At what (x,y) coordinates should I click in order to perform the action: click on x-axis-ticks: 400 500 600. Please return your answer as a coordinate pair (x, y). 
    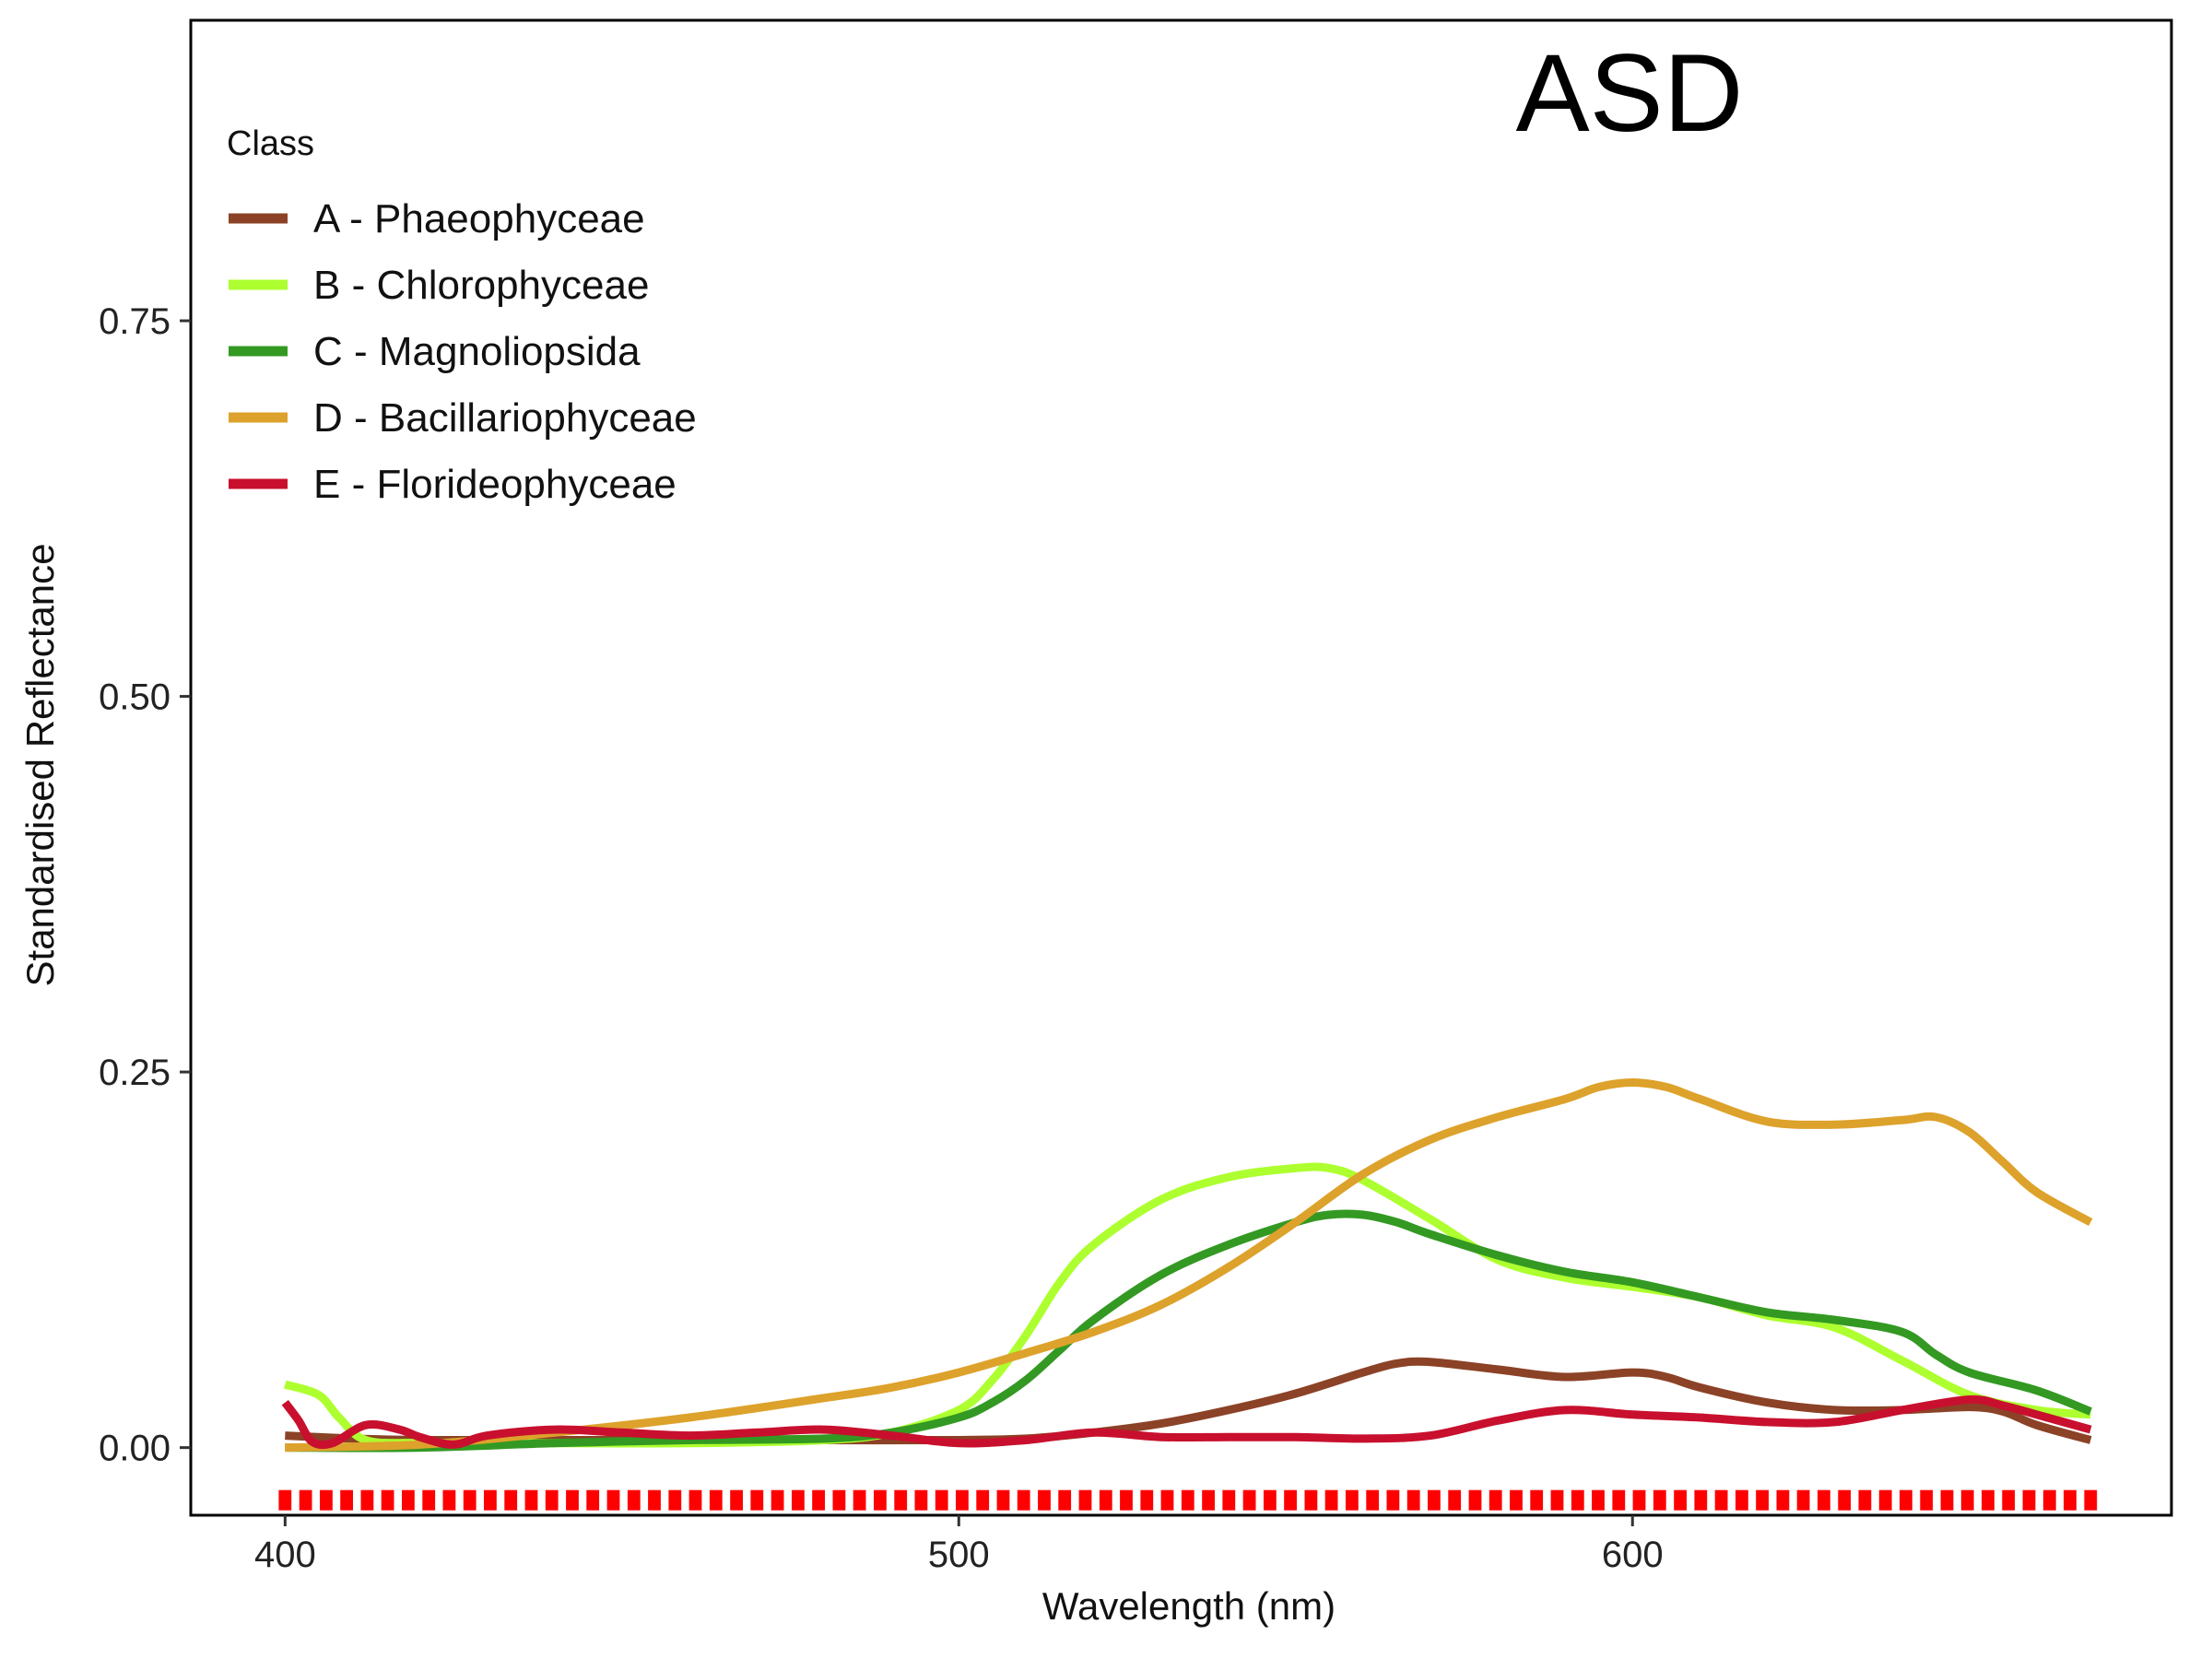
    Looking at the image, I should click on (959, 1545).